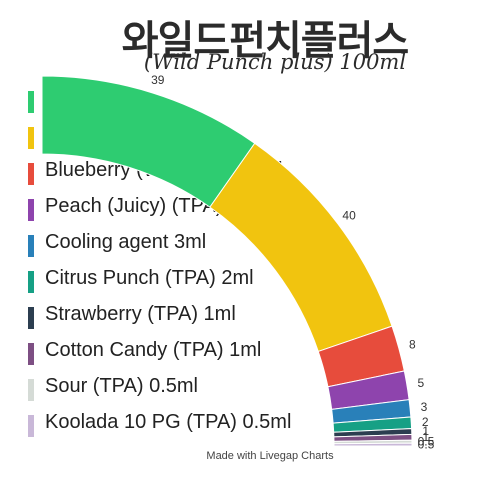 The height and width of the screenshot is (500, 500). I want to click on legend-label: Cooling agent 3ml, so click(126, 242).